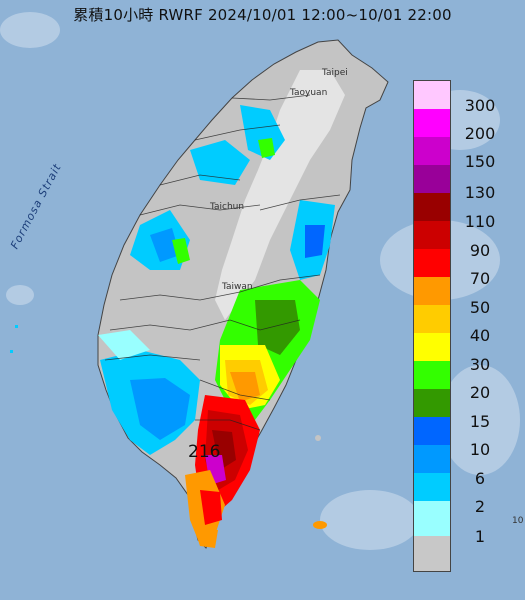  Describe the element at coordinates (480, 105) in the screenshot. I see `legend-label: 300` at that location.